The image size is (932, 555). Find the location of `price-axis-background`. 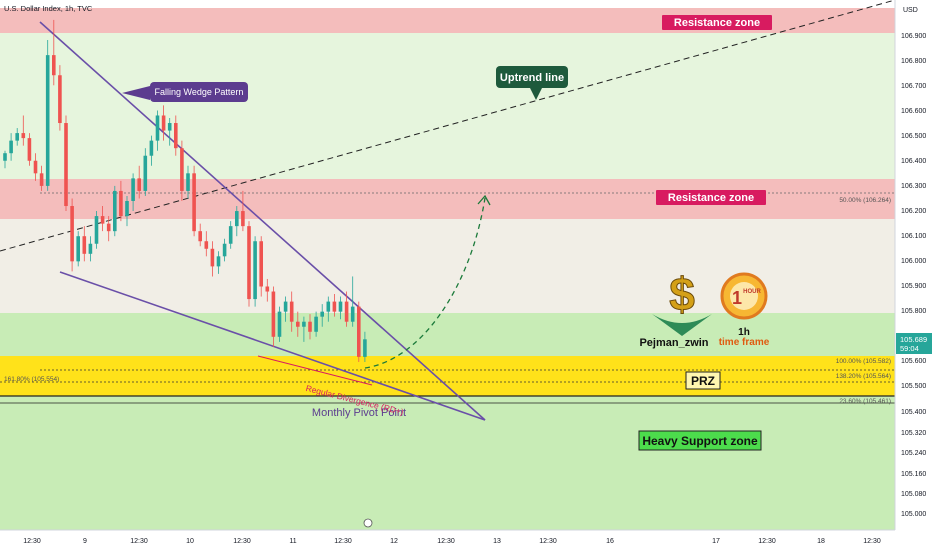

price-axis-background is located at coordinates (913, 275).